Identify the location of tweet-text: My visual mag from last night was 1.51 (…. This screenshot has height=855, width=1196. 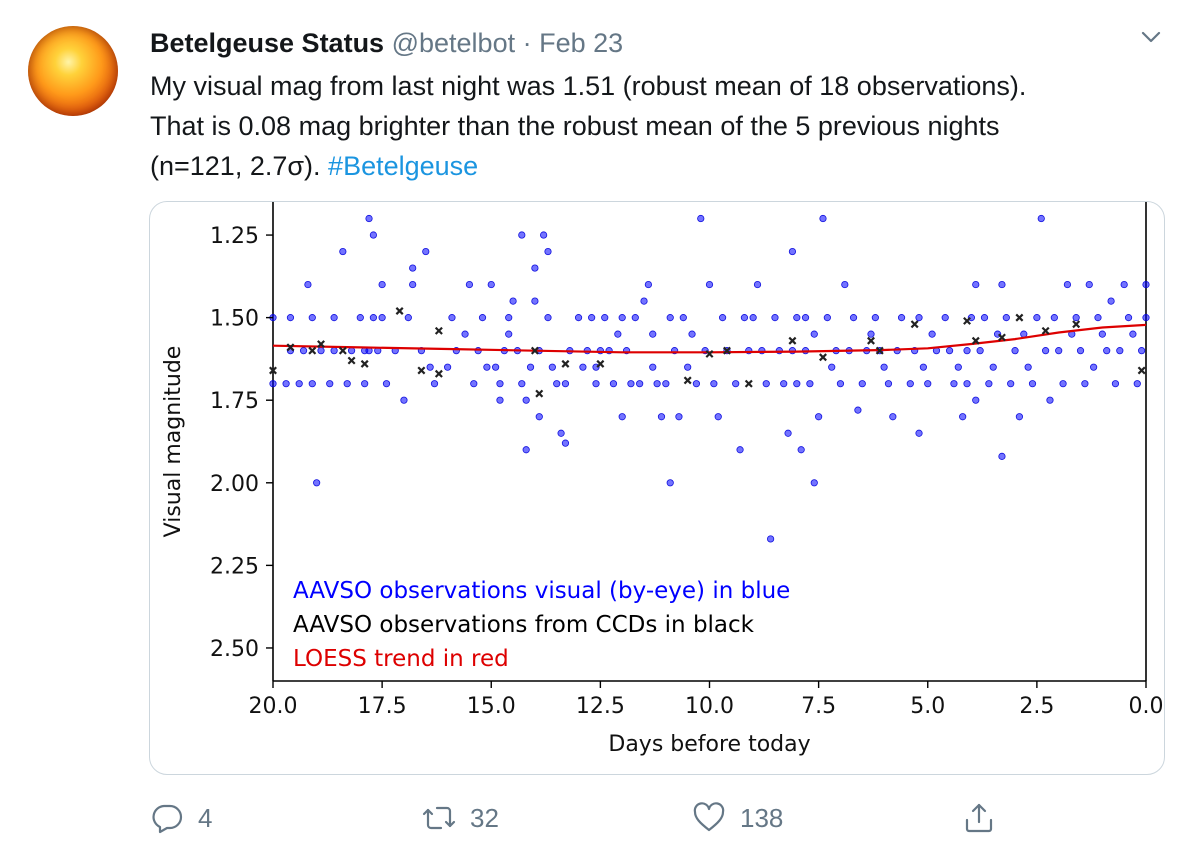
(655, 126).